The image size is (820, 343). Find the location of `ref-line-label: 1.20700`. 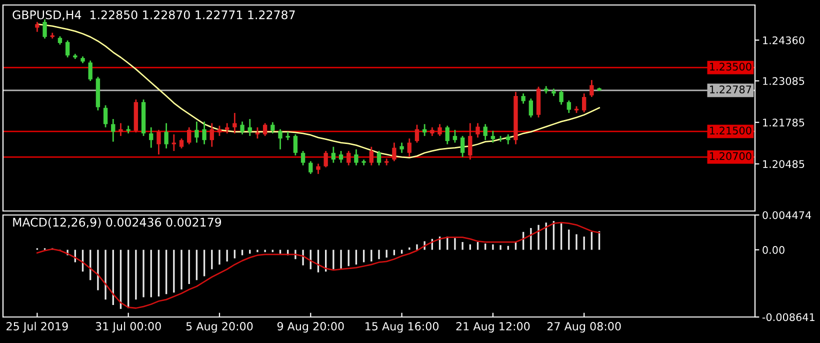

ref-line-label: 1.20700 is located at coordinates (731, 156).